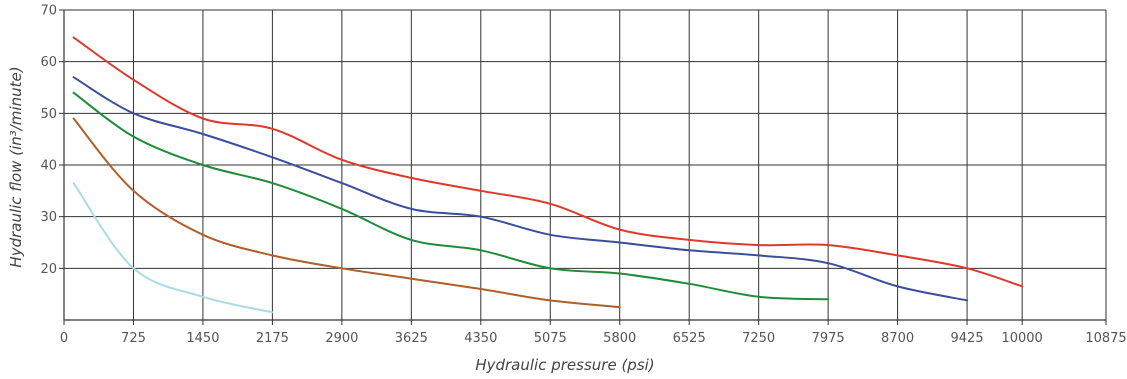 This screenshot has width=1127, height=379. What do you see at coordinates (133, 338) in the screenshot?
I see `x-tick-label: 725` at bounding box center [133, 338].